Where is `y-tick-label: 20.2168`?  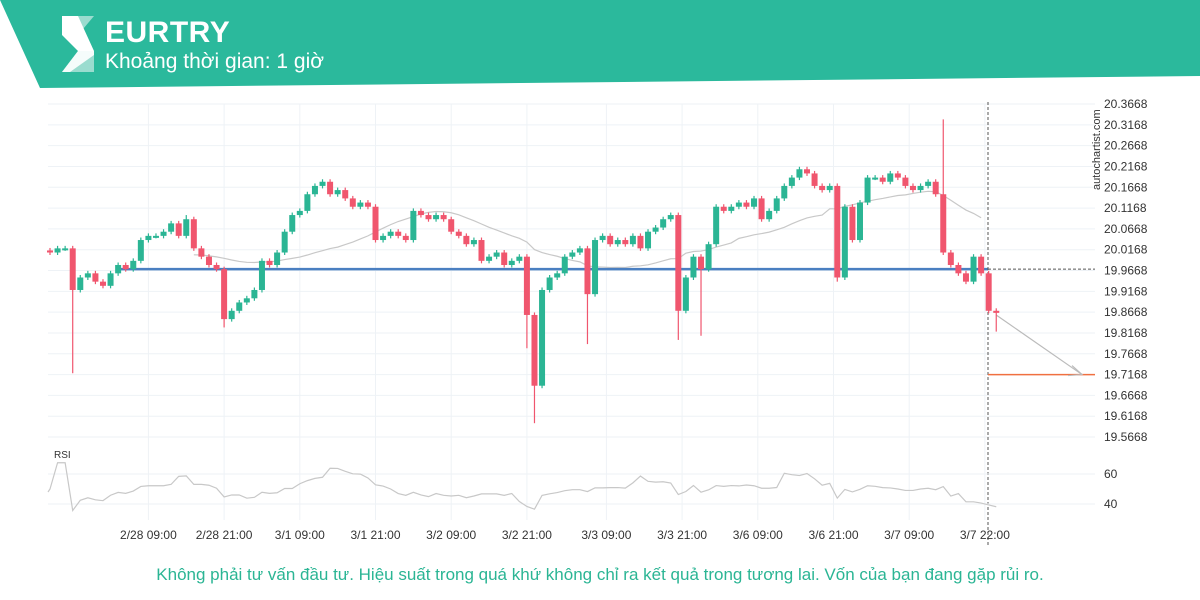
y-tick-label: 20.2168 is located at coordinates (1126, 166).